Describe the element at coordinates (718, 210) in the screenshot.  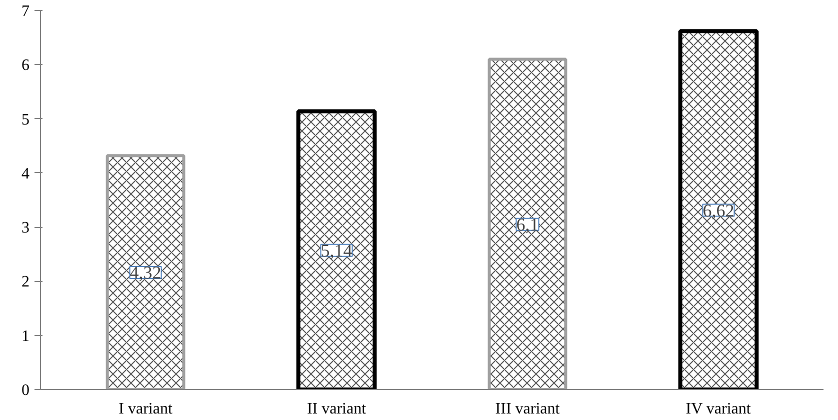
I see `data-label: 6,62` at that location.